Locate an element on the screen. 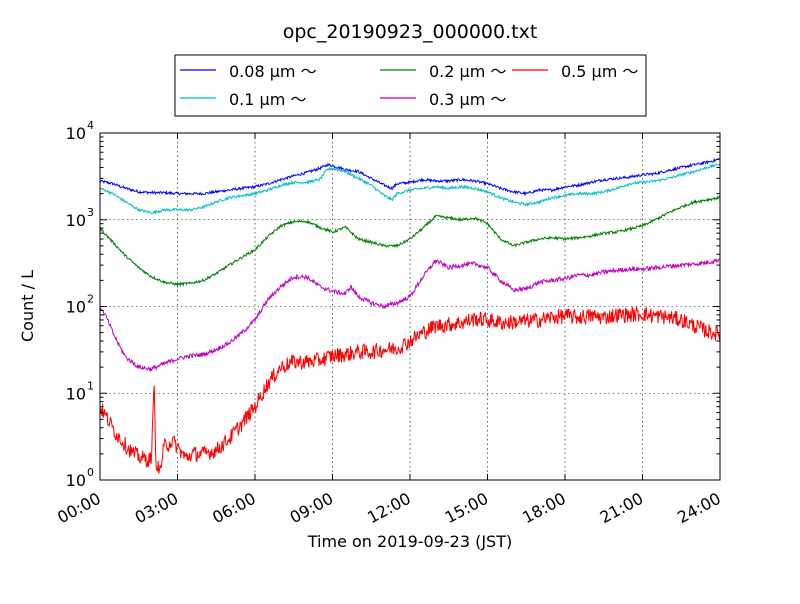 The image size is (800, 604). legend-frame is located at coordinates (410, 85).